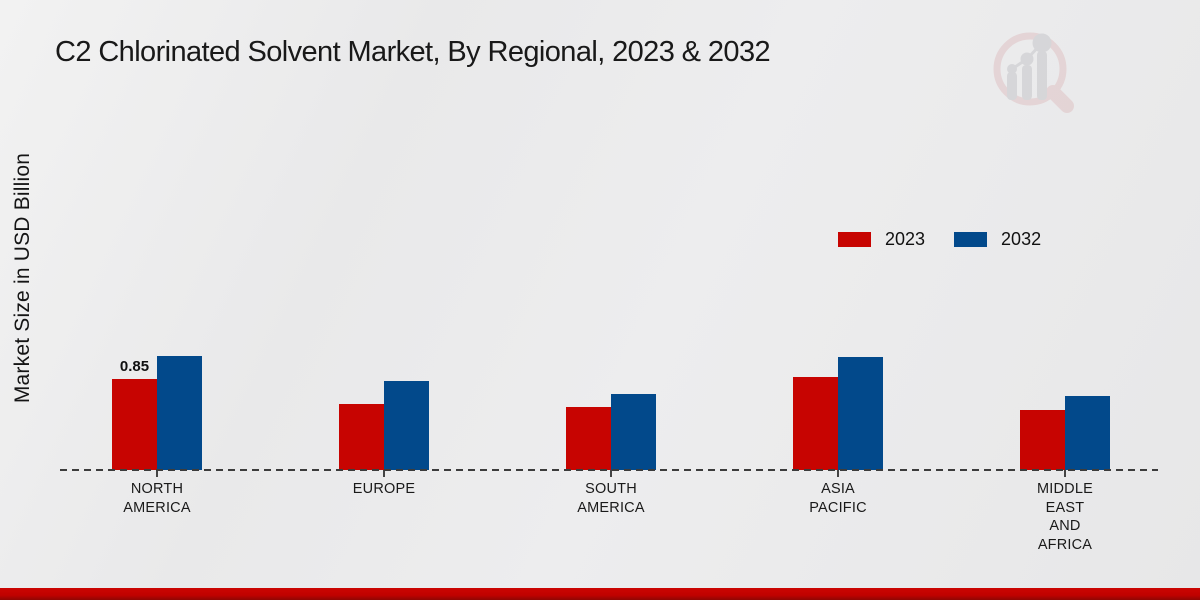  What do you see at coordinates (157, 473) in the screenshot?
I see `x-axis-tick-north-america` at bounding box center [157, 473].